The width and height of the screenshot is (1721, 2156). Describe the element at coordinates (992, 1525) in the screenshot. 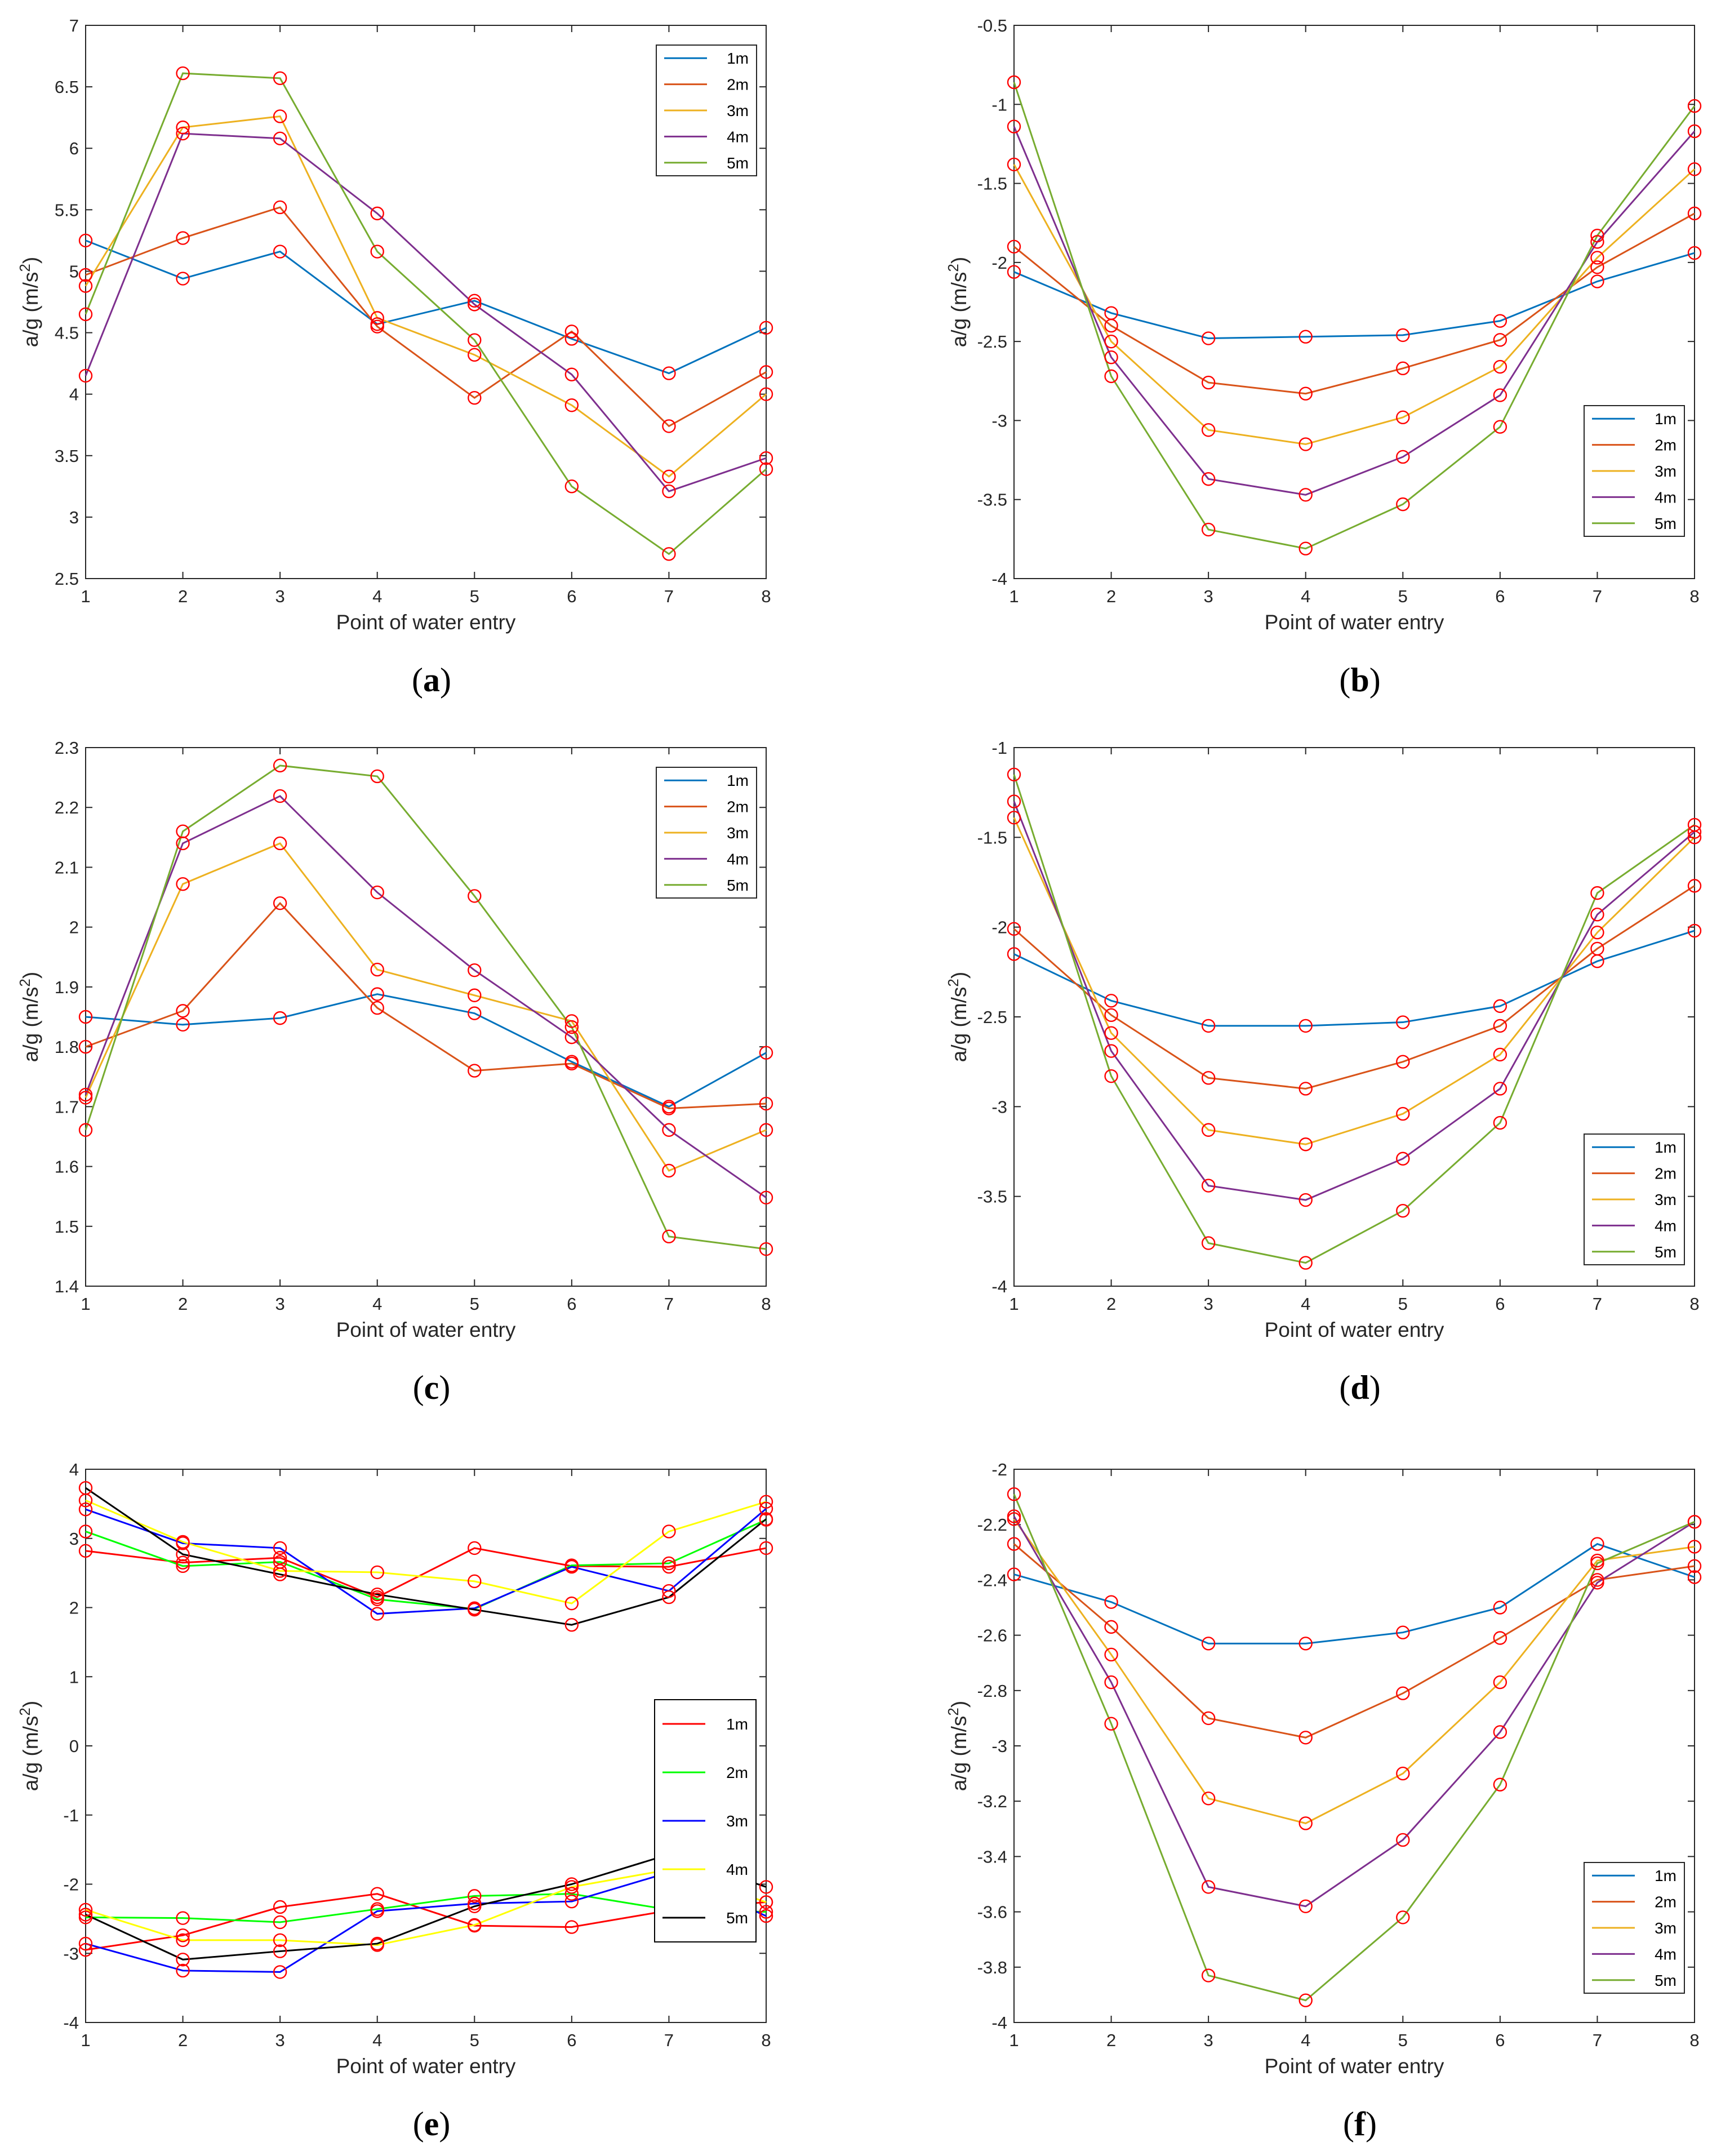

I see `y-tick-label: -2.2` at that location.